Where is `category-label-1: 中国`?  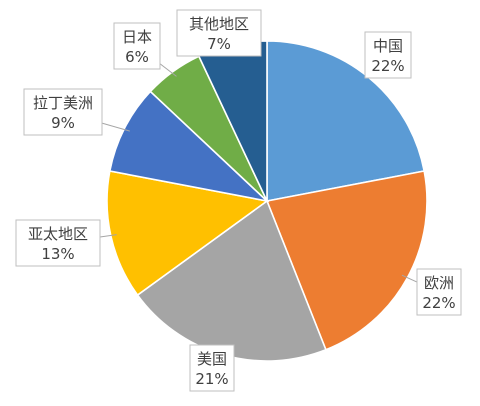 category-label-1: 中国 is located at coordinates (388, 46).